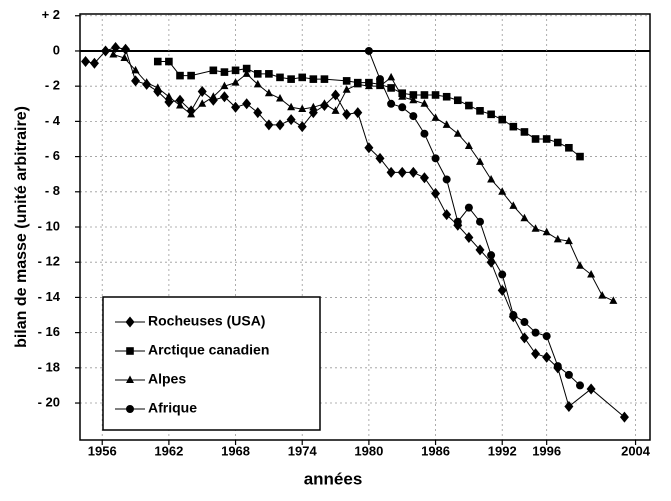 The height and width of the screenshot is (501, 671). Describe the element at coordinates (206, 321) in the screenshot. I see `legend-label: Rocheuses (USA)` at that location.